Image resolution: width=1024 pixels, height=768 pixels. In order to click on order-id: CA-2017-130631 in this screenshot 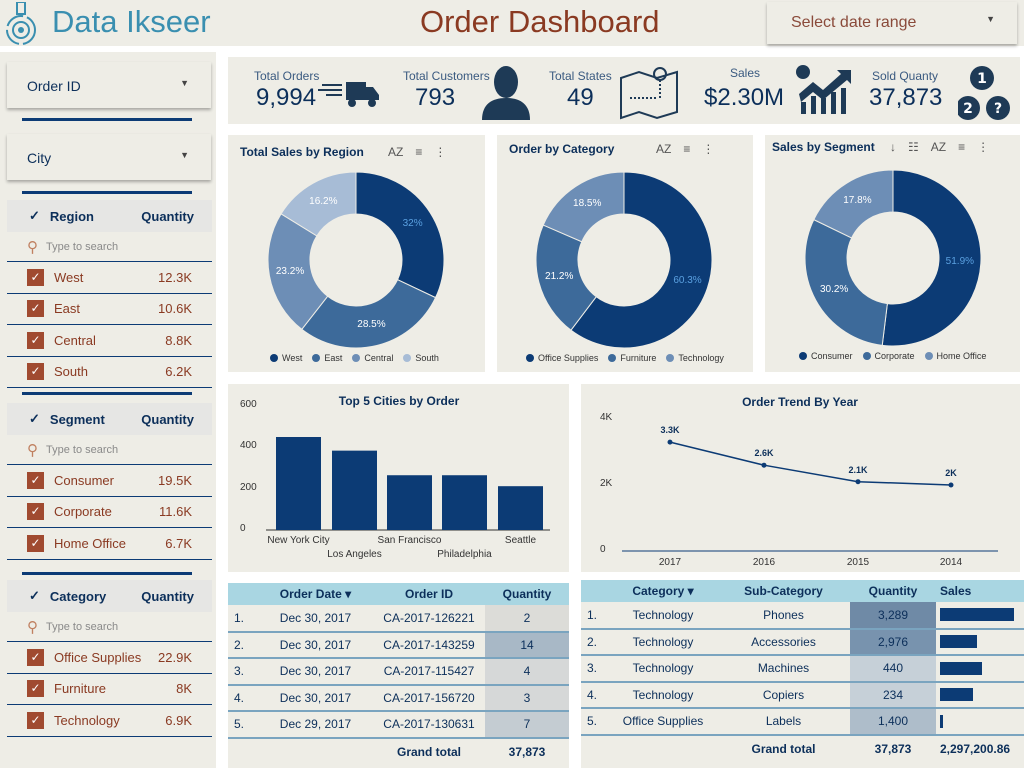, I will do `click(429, 725)`.